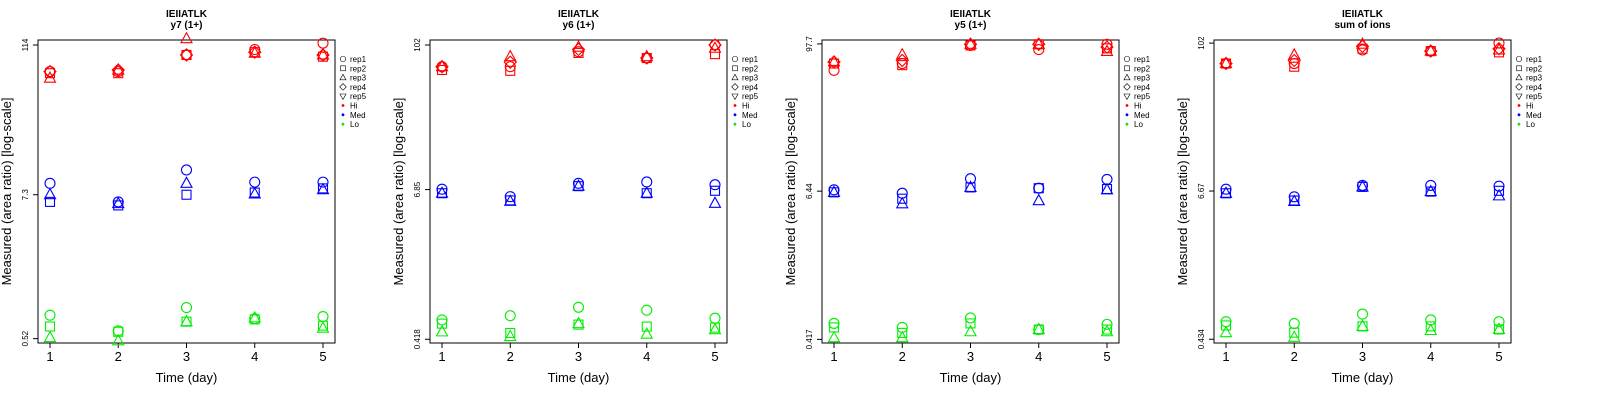  I want to click on legend-label: rep2, so click(358, 68).